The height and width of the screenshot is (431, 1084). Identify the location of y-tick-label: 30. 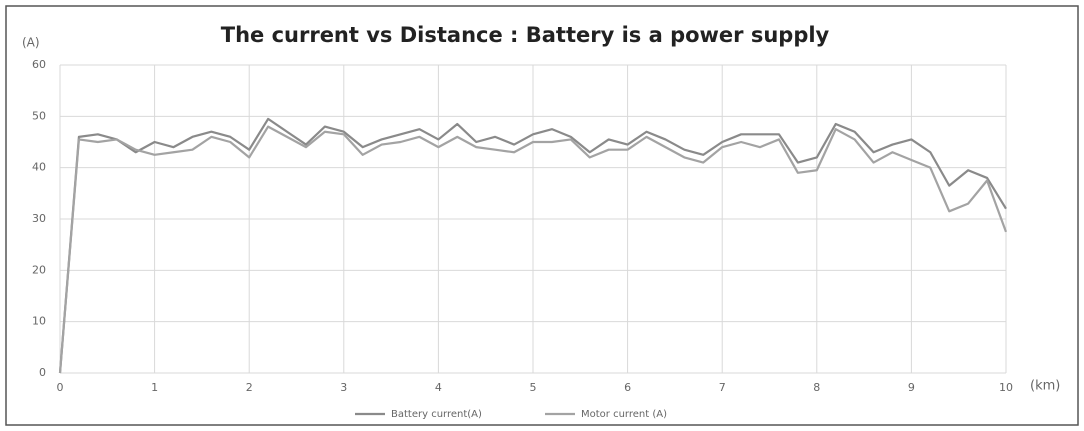
(39, 218).